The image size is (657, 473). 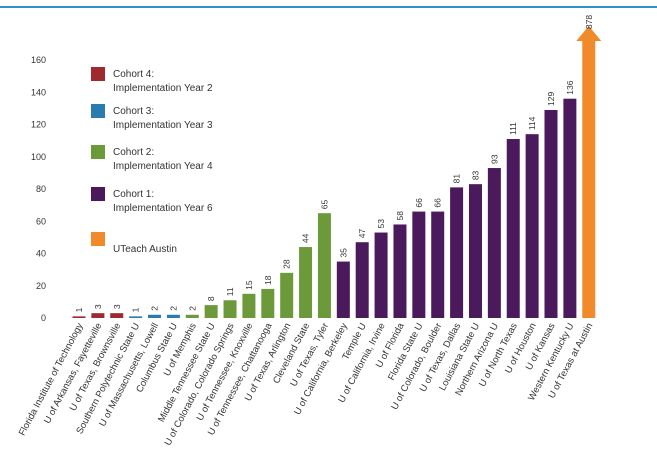 What do you see at coordinates (589, 33) in the screenshot?
I see `austin-arrow-head` at bounding box center [589, 33].